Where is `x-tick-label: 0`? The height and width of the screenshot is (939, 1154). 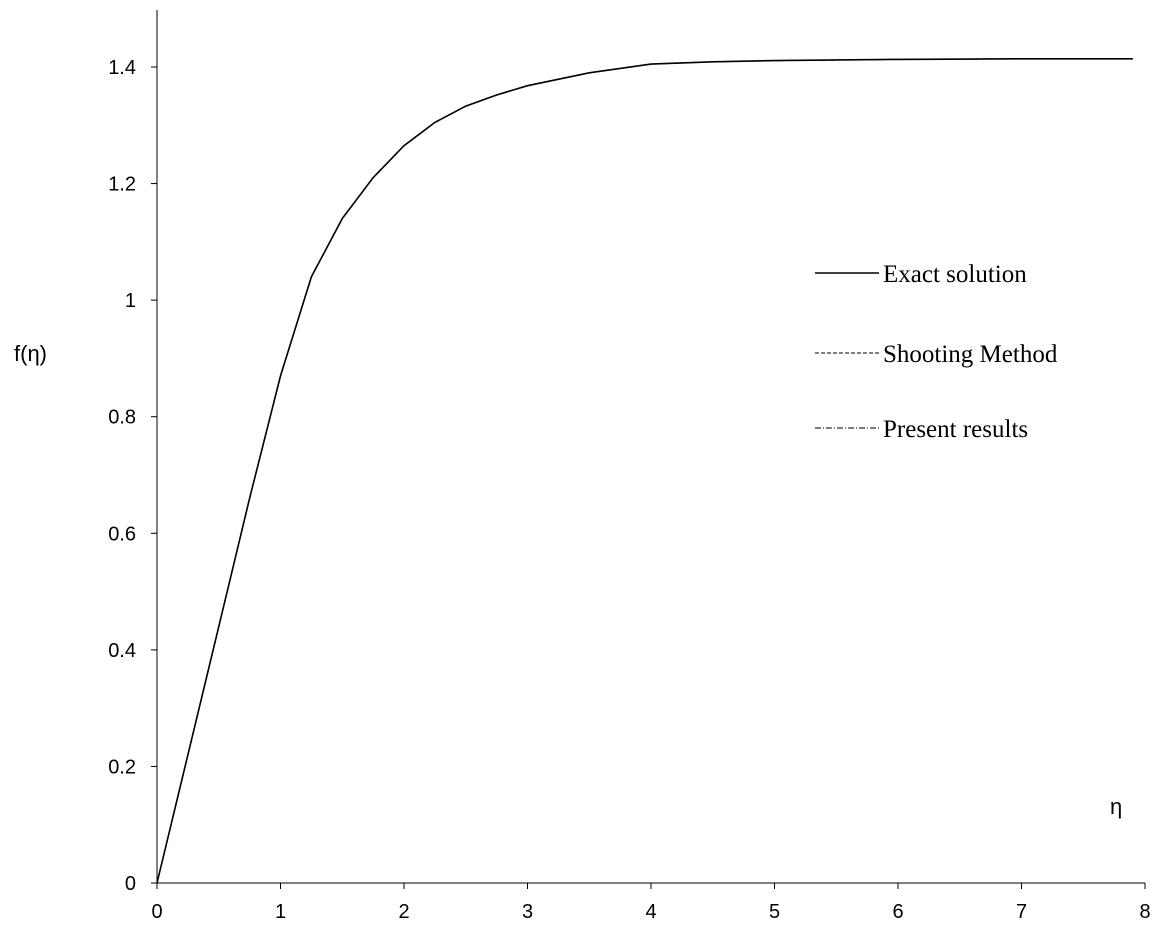 x-tick-label: 0 is located at coordinates (156, 912).